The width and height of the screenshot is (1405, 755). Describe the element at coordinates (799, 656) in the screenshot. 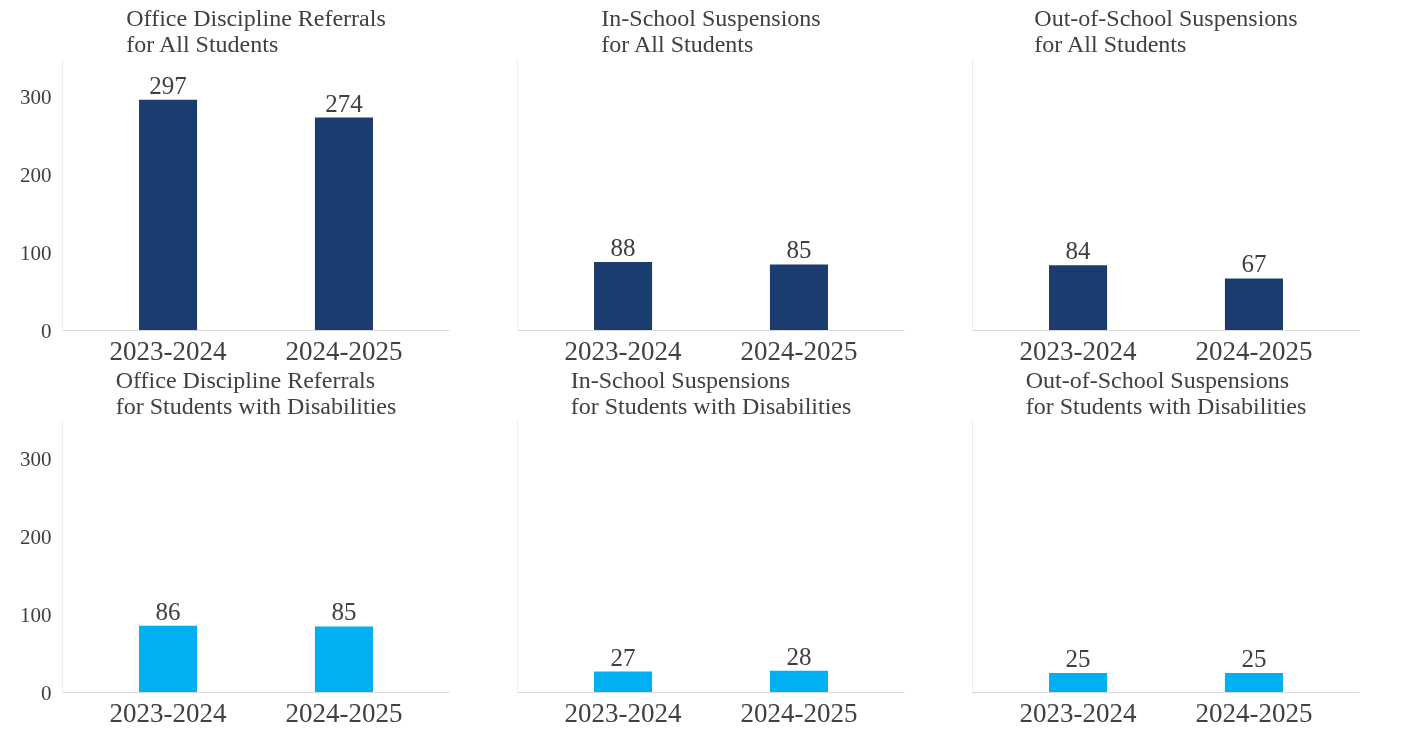

I see `data-label: 28` at that location.